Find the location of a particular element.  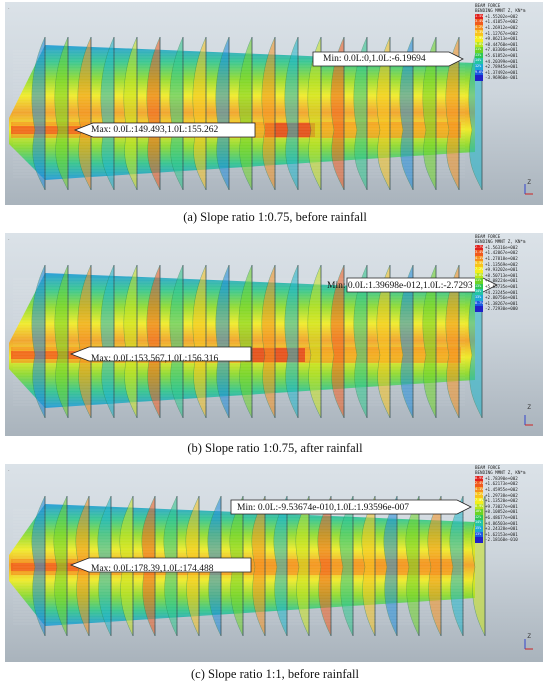

legend-swatch: 5.3% is located at coordinates (479, 33).